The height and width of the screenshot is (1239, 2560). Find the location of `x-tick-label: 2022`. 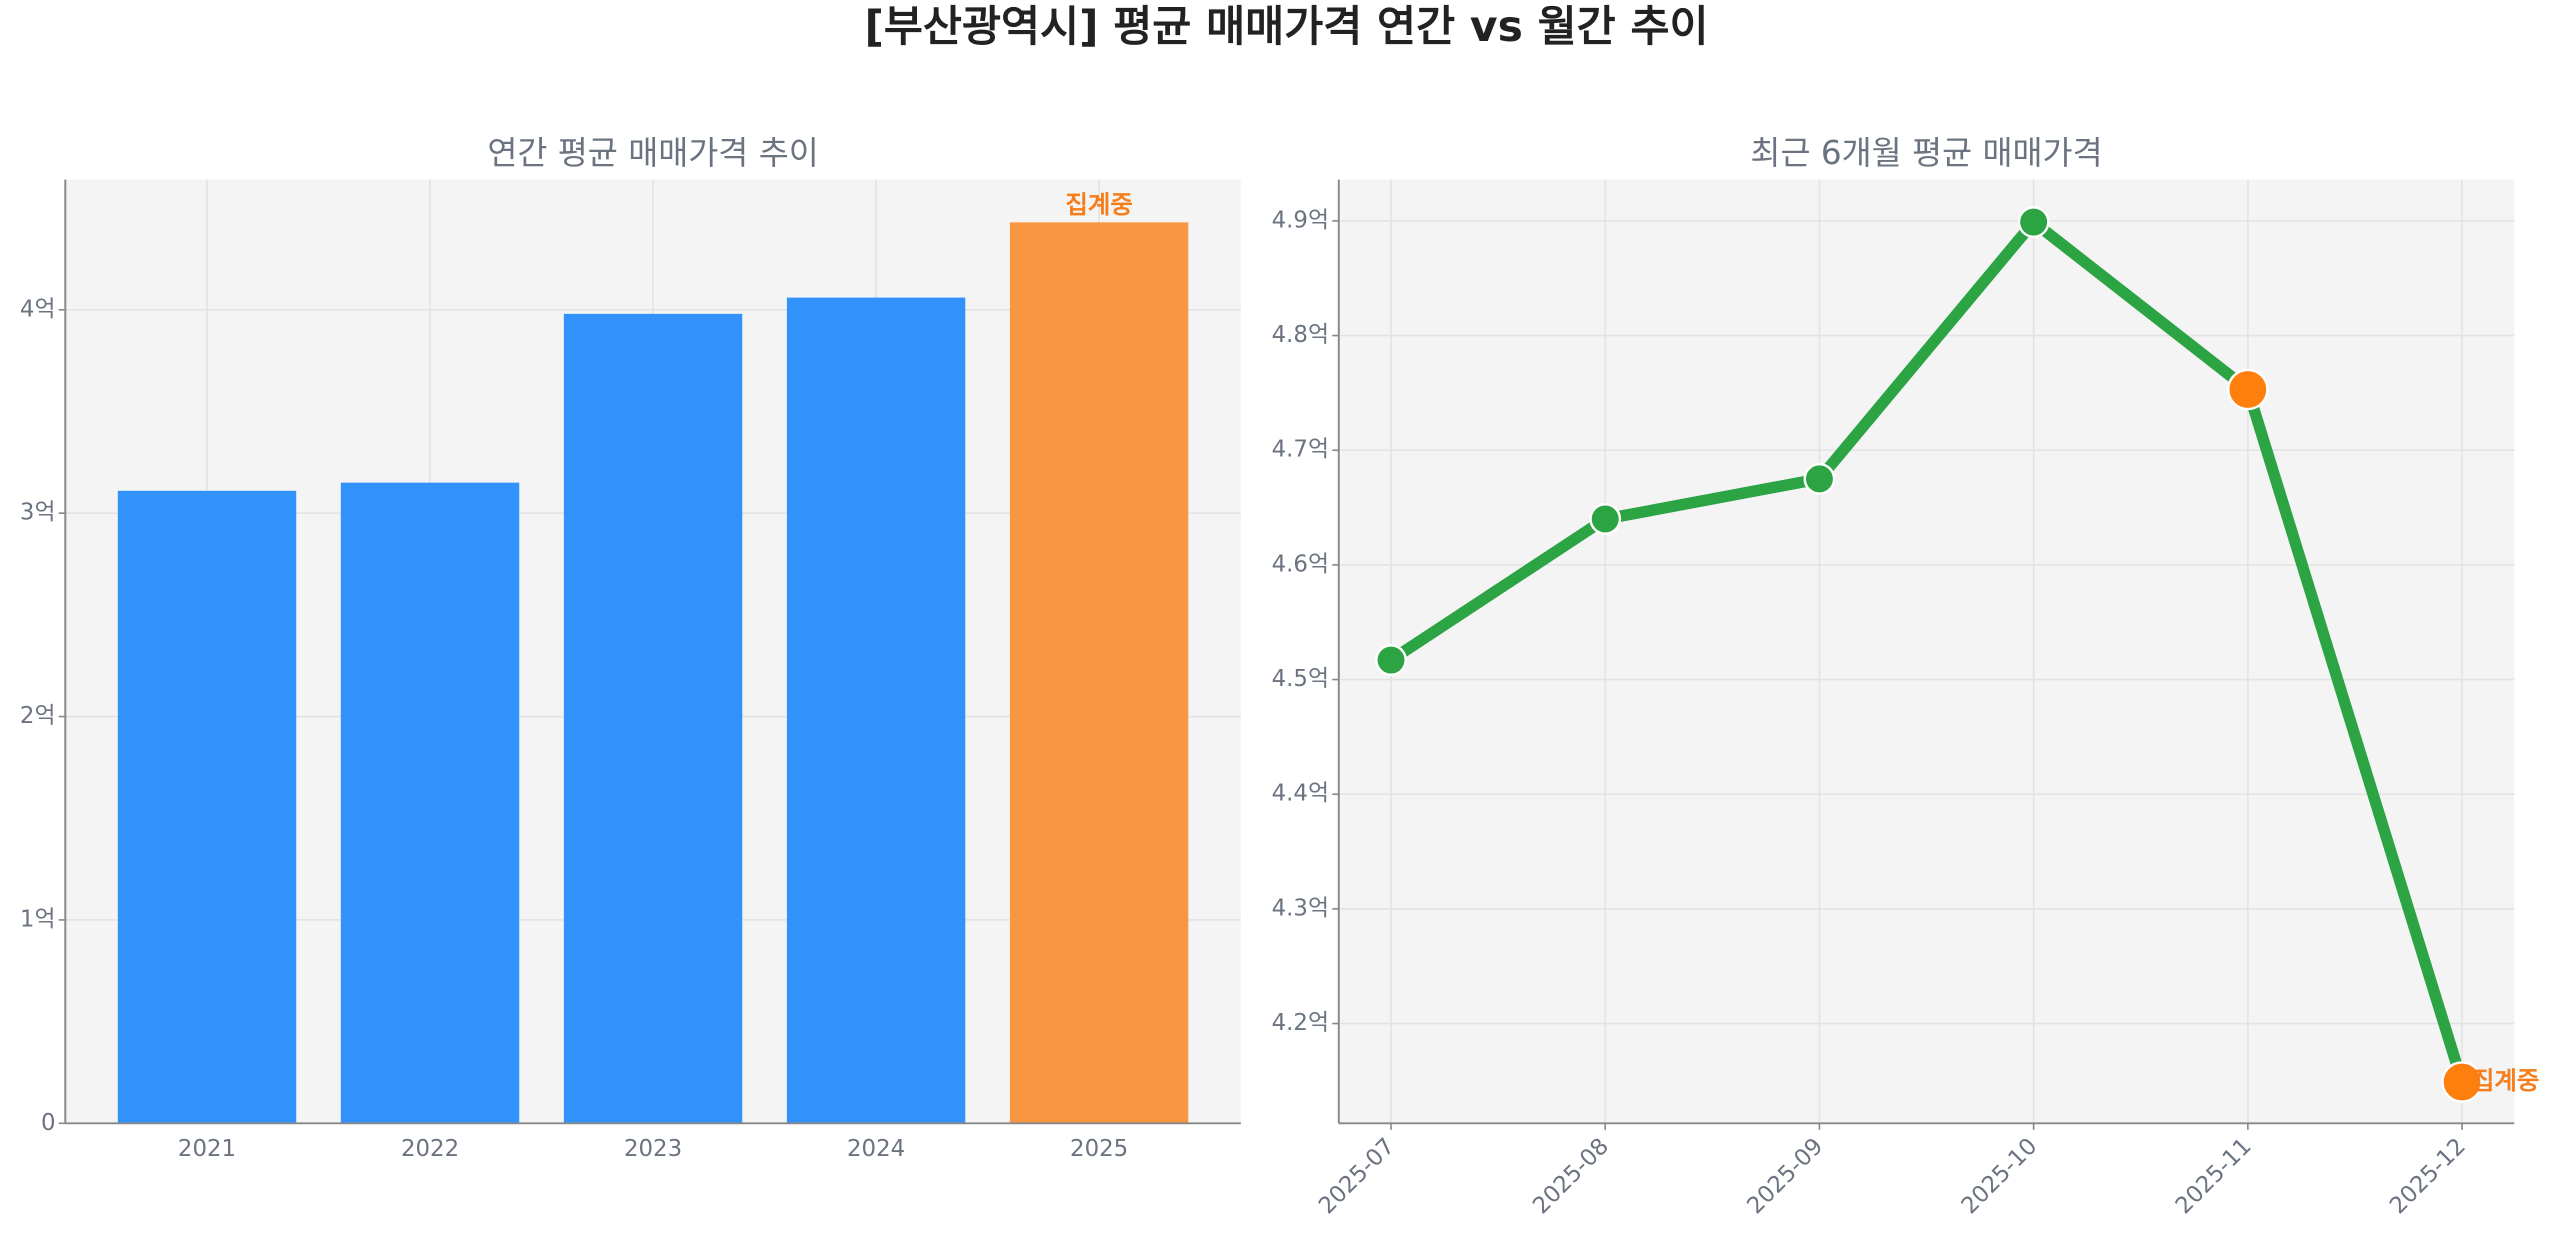

x-tick-label: 2022 is located at coordinates (430, 1149).